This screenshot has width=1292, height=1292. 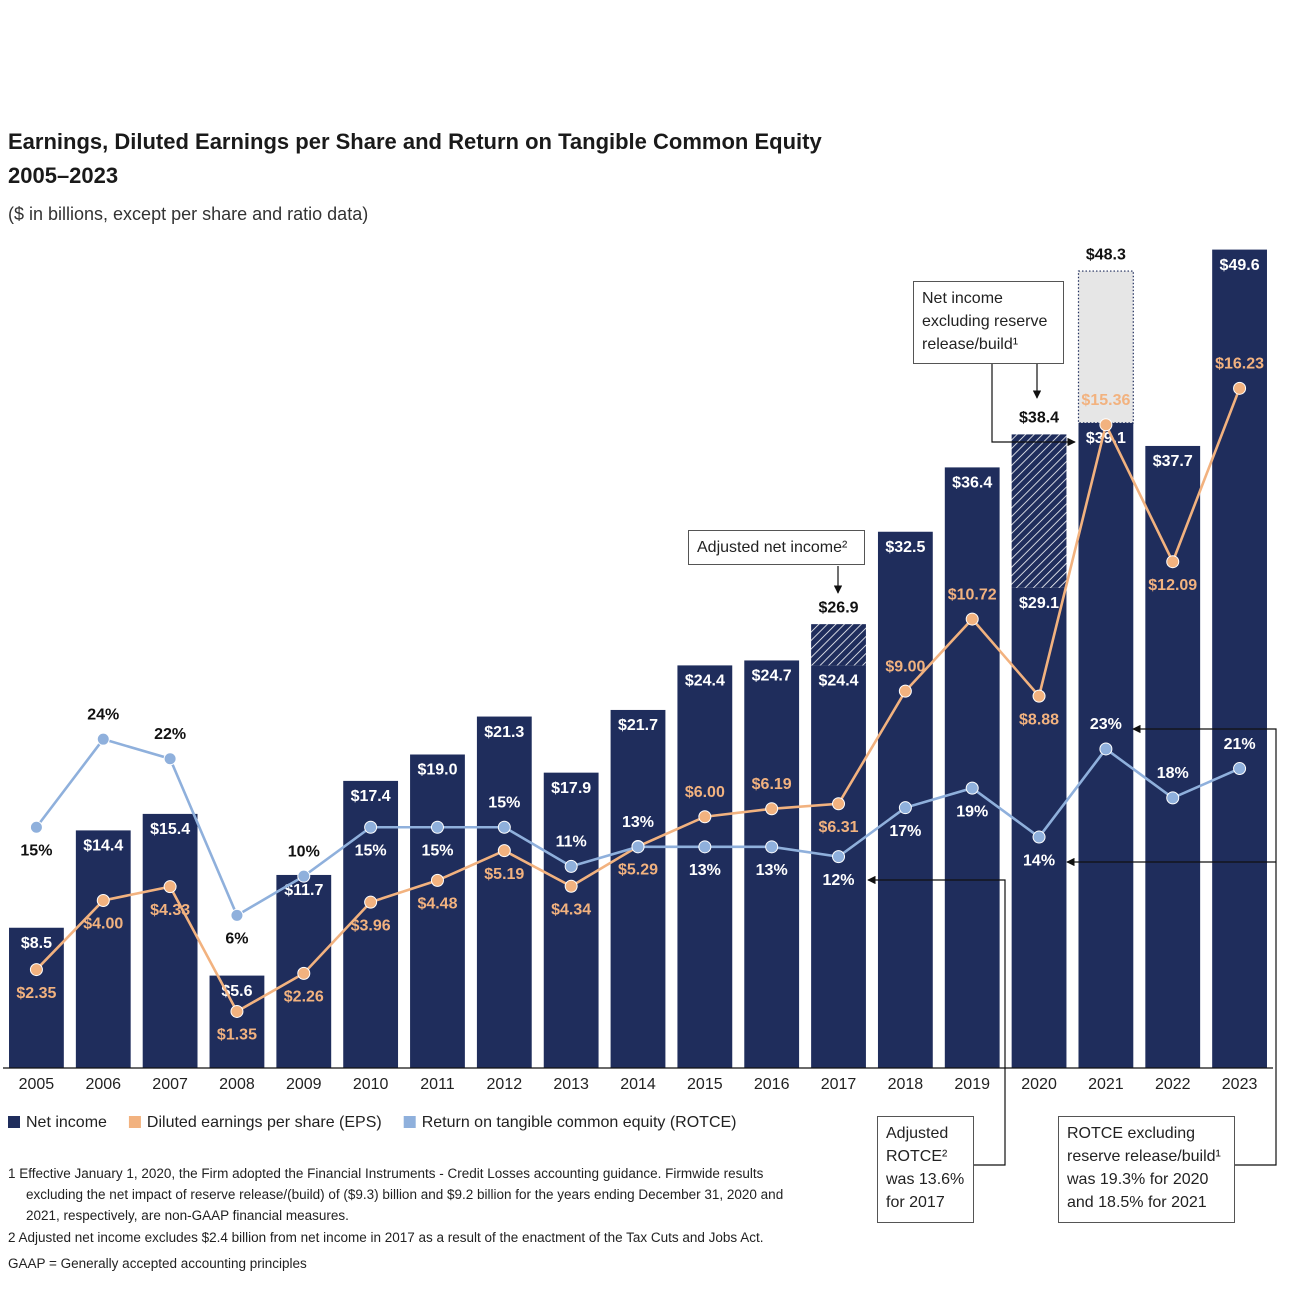 I want to click on data-label: $16.23, so click(x=1239, y=364).